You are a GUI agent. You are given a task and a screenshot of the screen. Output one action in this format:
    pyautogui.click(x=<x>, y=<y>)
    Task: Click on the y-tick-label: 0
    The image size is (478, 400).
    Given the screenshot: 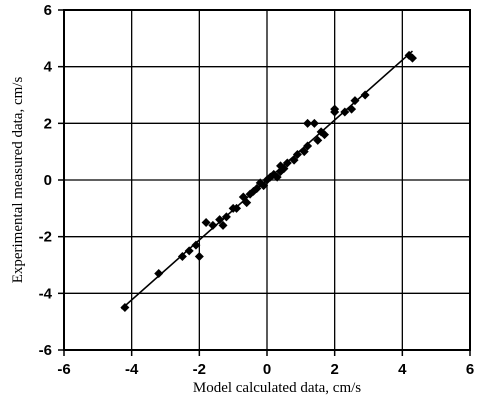 What is the action you would take?
    pyautogui.click(x=48, y=180)
    